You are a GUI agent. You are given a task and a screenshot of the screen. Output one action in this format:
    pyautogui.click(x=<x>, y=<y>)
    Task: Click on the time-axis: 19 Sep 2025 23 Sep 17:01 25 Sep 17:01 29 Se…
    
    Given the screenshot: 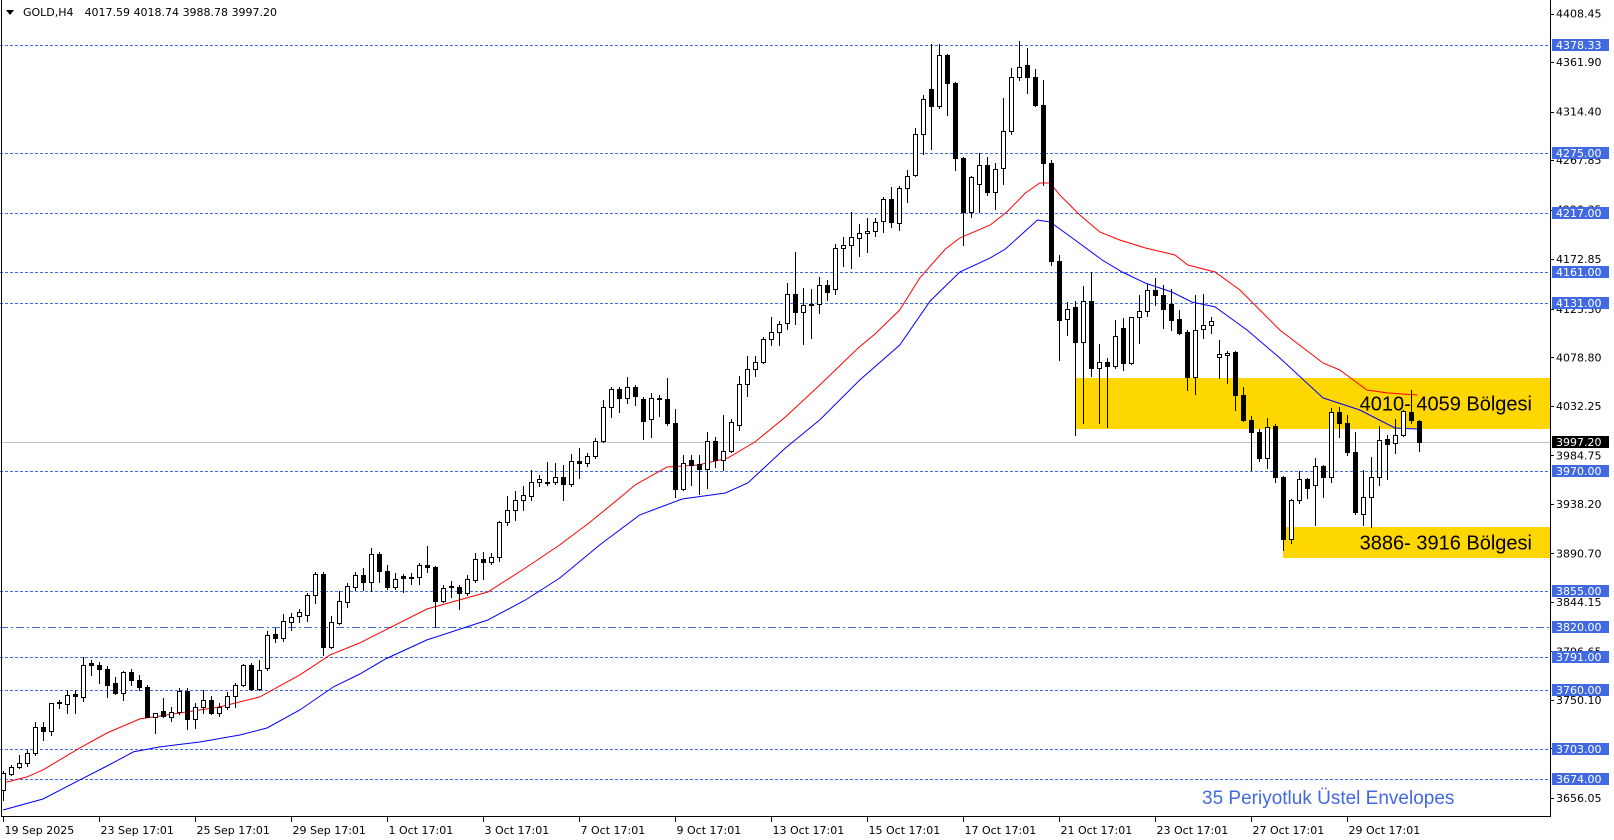 What is the action you would take?
    pyautogui.click(x=712, y=826)
    